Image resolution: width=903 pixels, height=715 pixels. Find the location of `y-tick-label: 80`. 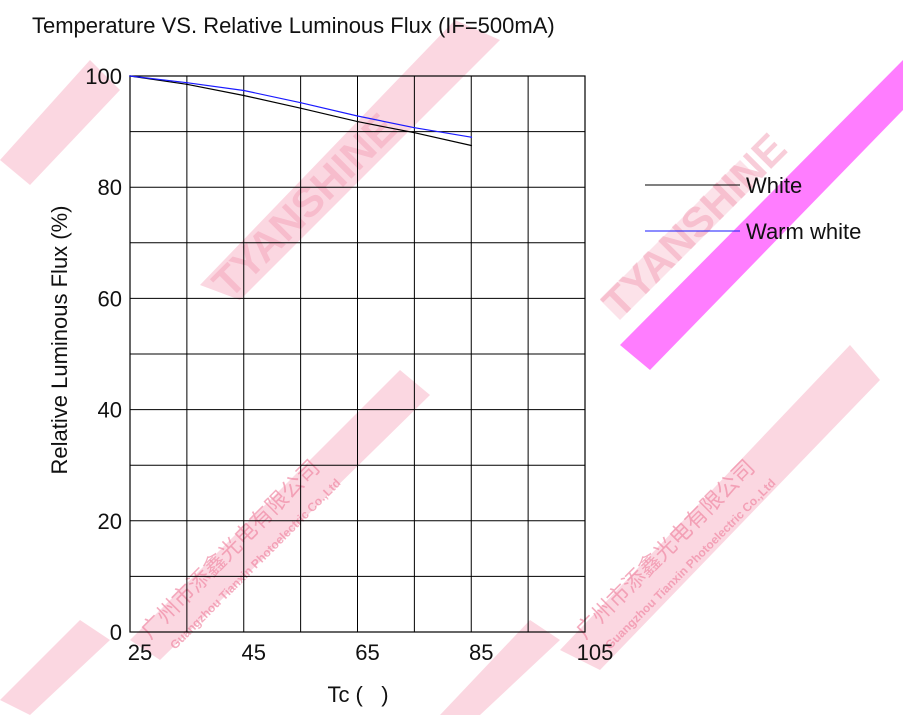

y-tick-label: 80 is located at coordinates (110, 187).